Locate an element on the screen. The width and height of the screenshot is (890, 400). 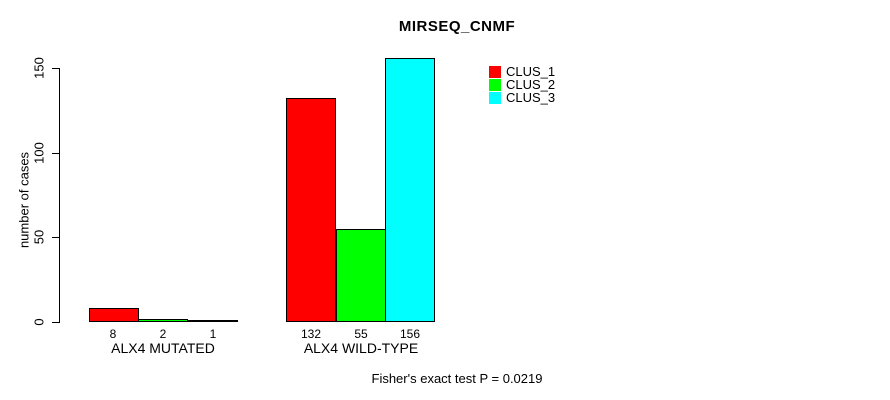
legend-label: CLUS_2 is located at coordinates (531, 84).